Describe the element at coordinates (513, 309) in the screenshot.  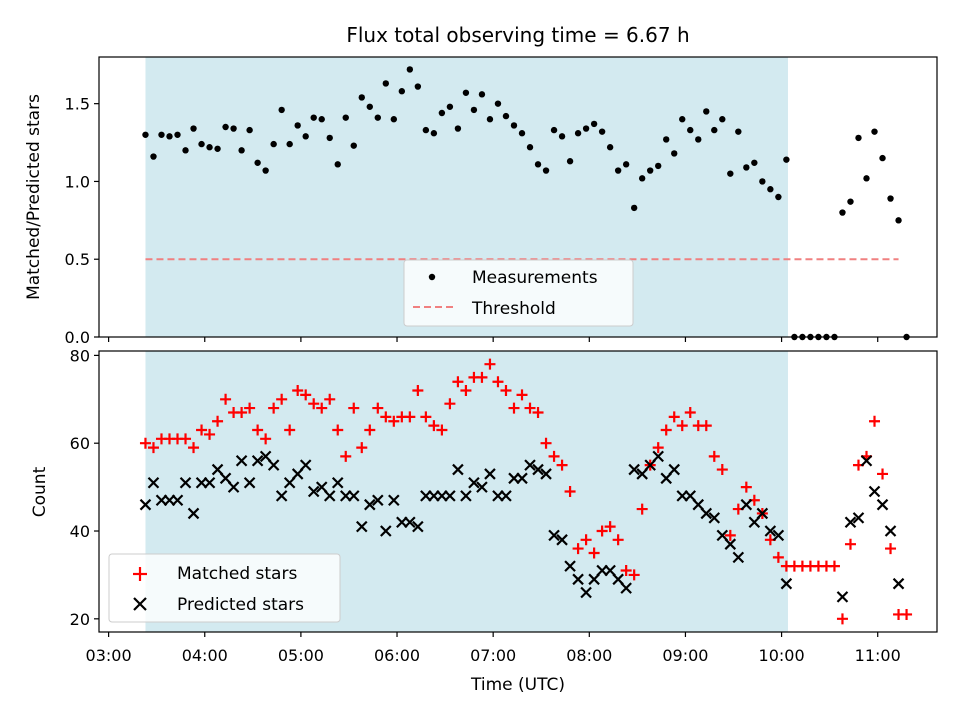
I see `legend-threshold-label: Threshold` at that location.